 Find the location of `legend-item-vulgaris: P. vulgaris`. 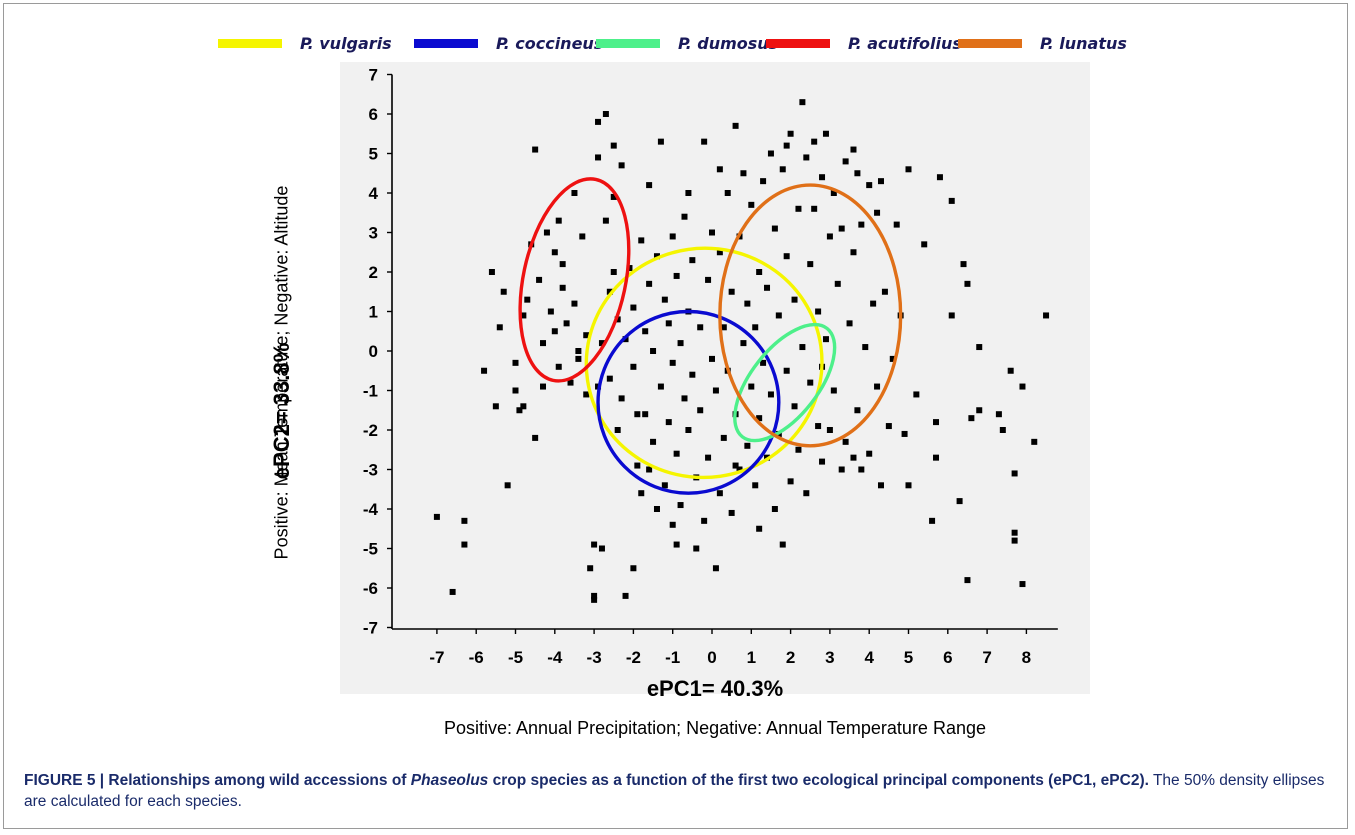

legend-item-vulgaris: P. vulgaris is located at coordinates (305, 43).